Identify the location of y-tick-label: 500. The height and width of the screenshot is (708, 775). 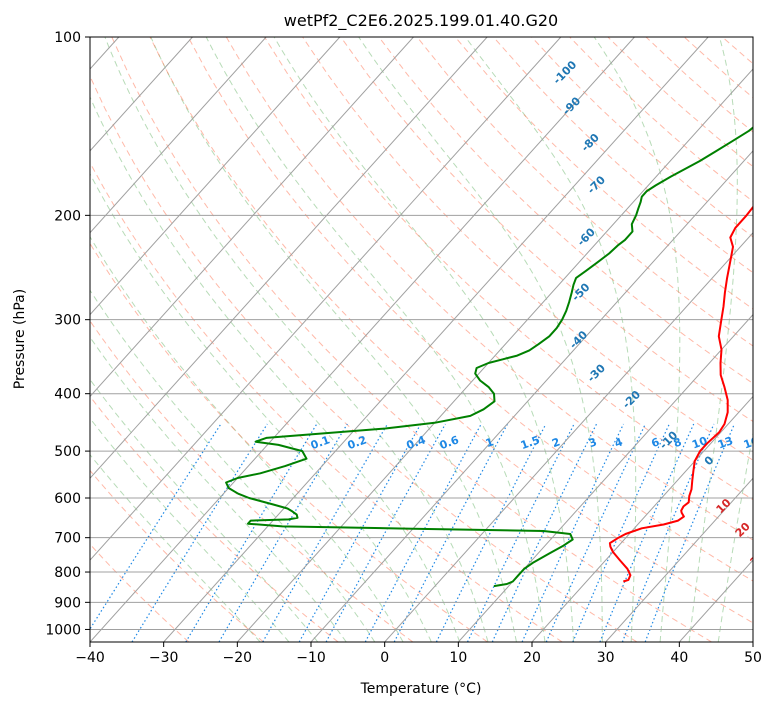
(67, 452).